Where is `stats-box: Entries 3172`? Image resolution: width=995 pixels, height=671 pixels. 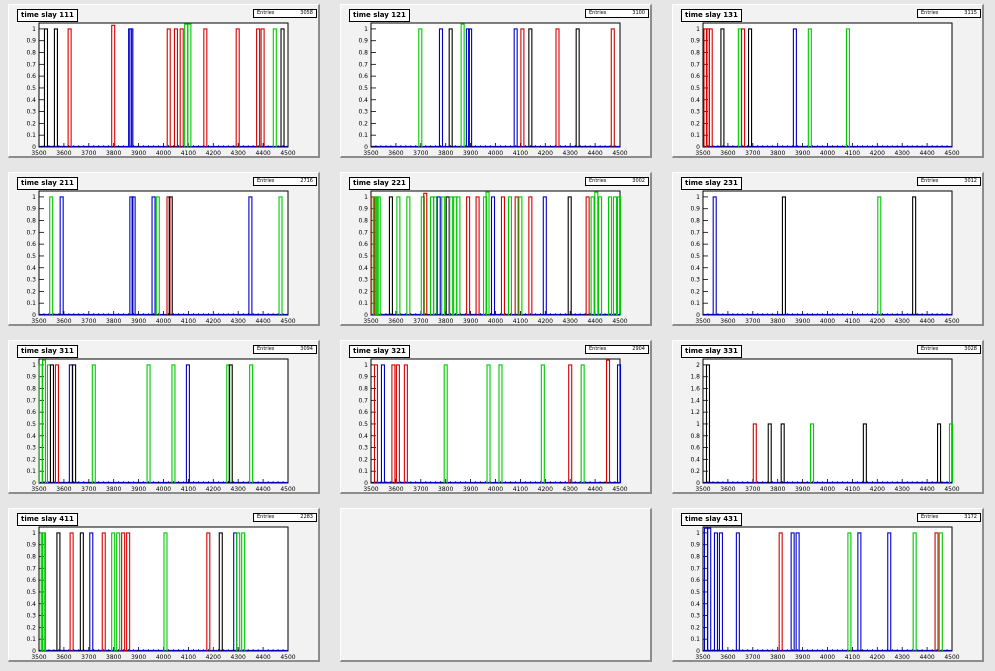
stats-box: Entries 3172 is located at coordinates (949, 517).